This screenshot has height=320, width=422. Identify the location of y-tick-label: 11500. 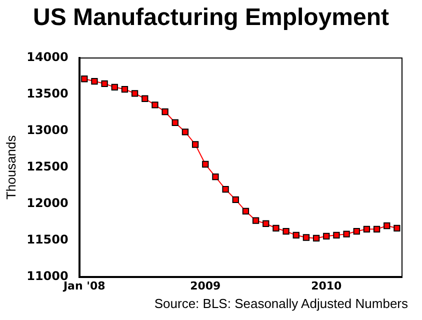
(47, 239).